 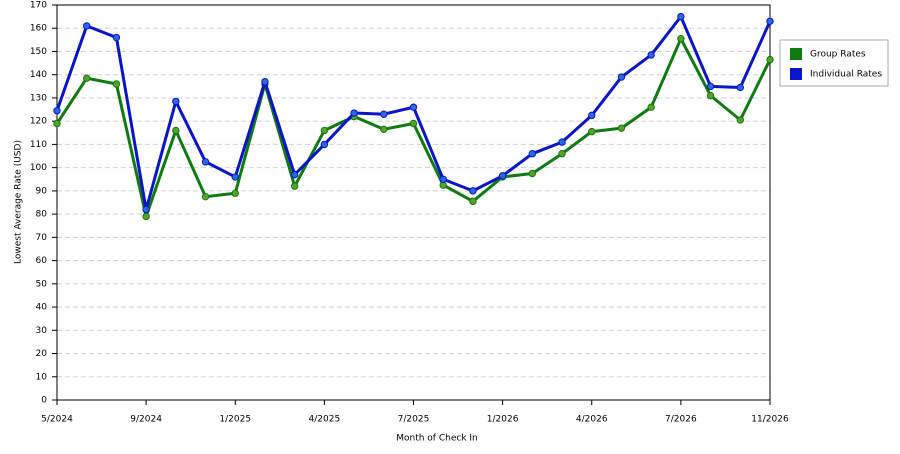 What do you see at coordinates (57, 420) in the screenshot?
I see `x-tick-label: 5/2024` at bounding box center [57, 420].